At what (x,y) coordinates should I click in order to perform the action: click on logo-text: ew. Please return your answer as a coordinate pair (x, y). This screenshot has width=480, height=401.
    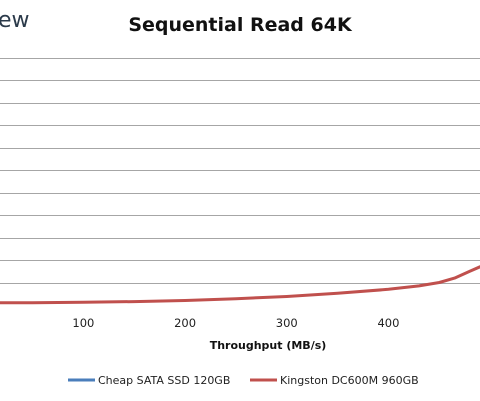
    Looking at the image, I should click on (15, 20).